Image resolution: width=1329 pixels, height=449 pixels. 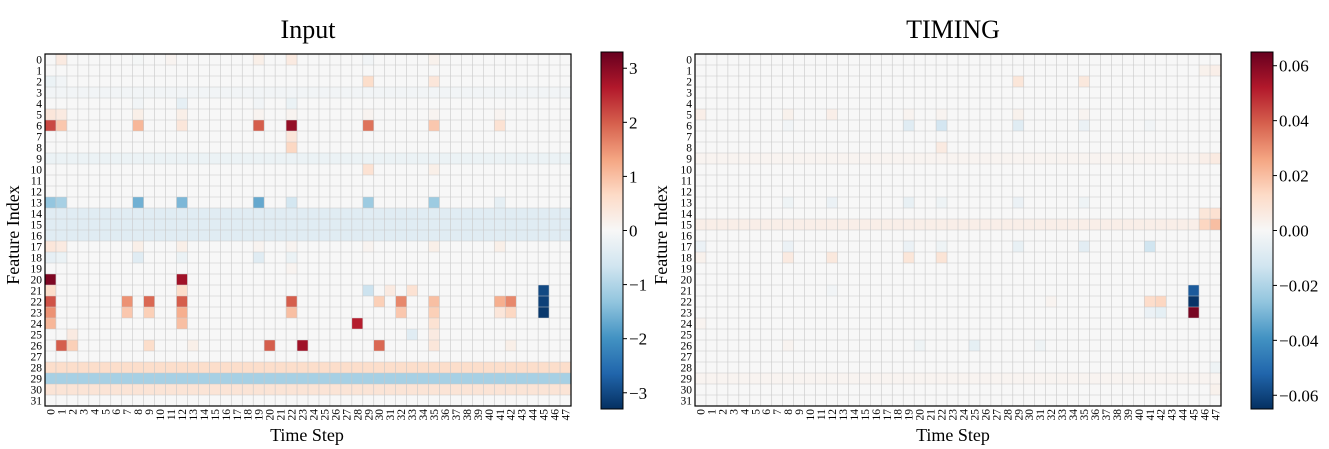 What do you see at coordinates (39, 149) in the screenshot?
I see `y-tick-label: 8` at bounding box center [39, 149].